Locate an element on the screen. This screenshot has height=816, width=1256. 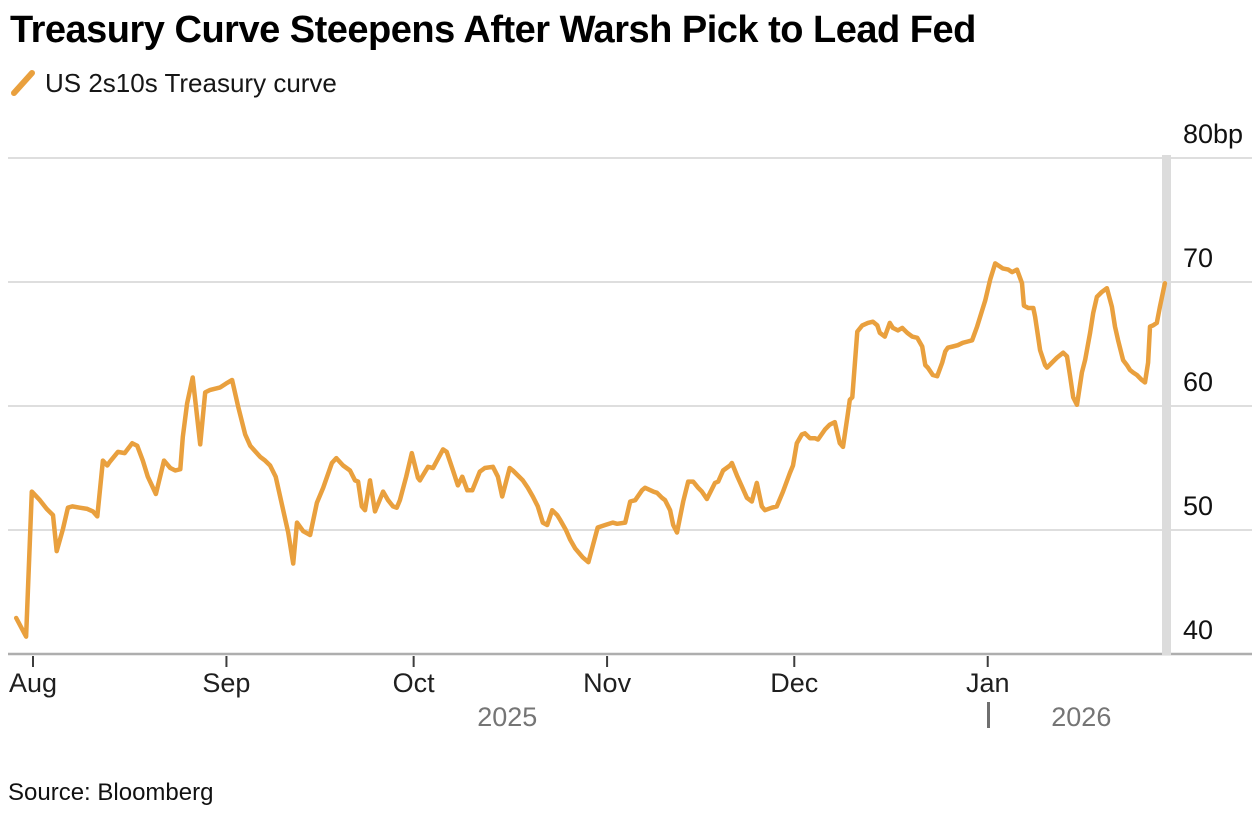
legend-label: US 2s10s Treasury curve is located at coordinates (191, 83).